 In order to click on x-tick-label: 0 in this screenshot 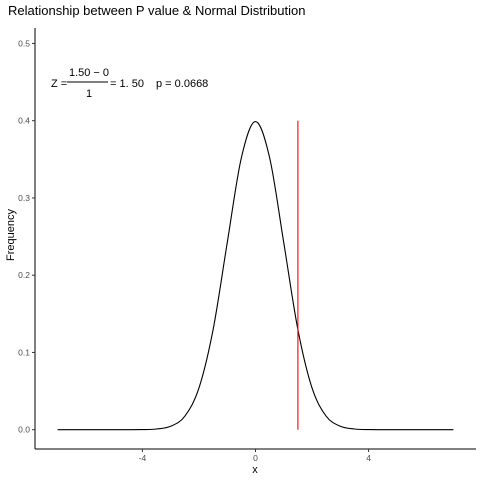, I will do `click(255, 458)`.